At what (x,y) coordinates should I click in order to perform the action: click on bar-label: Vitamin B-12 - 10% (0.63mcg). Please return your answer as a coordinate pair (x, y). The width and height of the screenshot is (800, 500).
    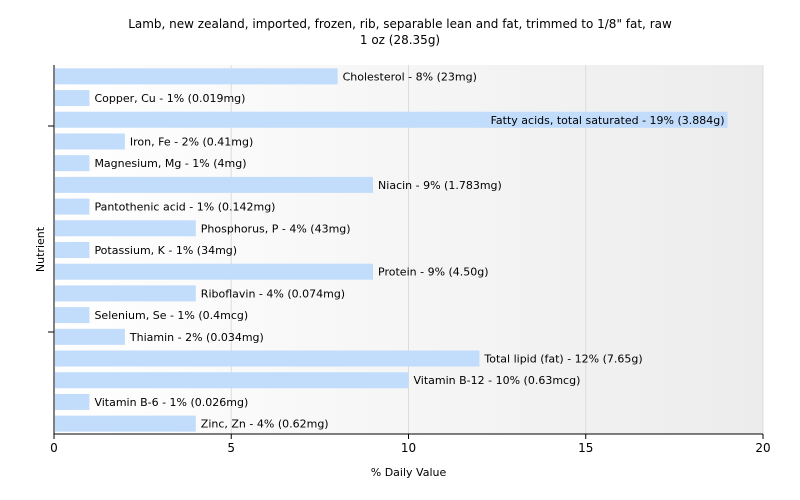
    Looking at the image, I should click on (497, 380).